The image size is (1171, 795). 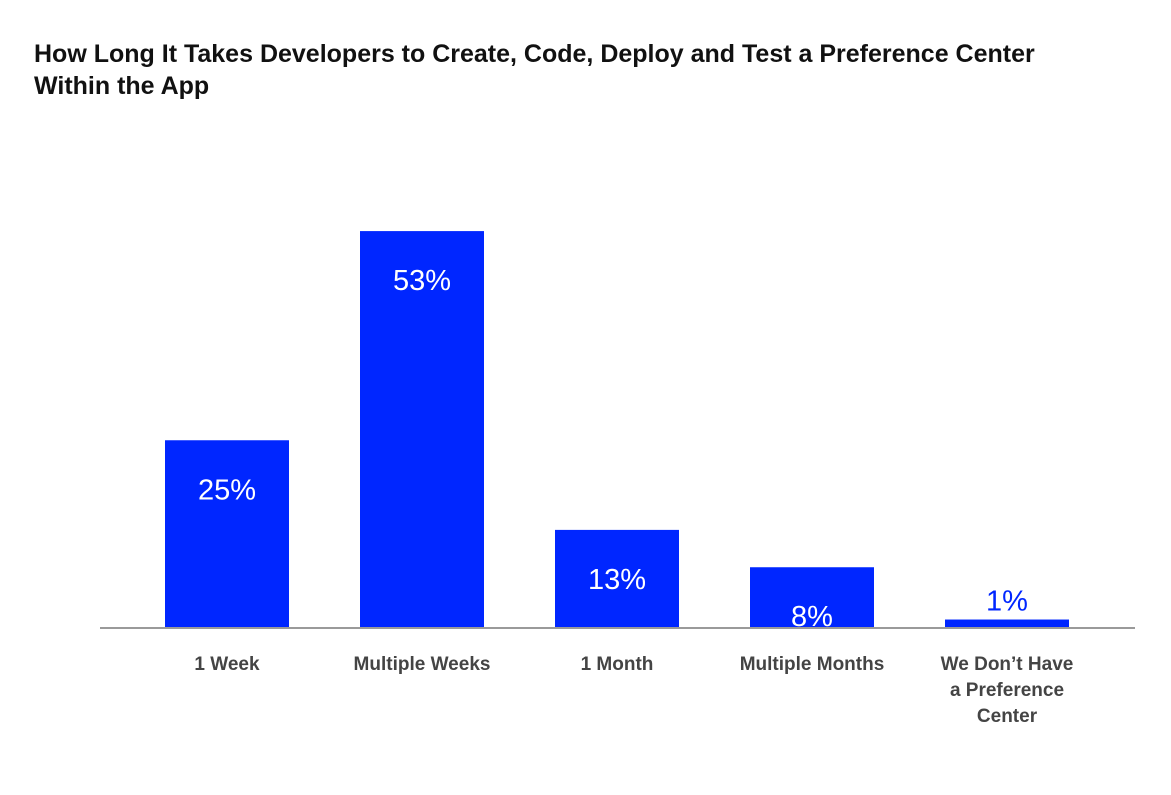 I want to click on category-label-line: 1 Month, so click(x=617, y=664).